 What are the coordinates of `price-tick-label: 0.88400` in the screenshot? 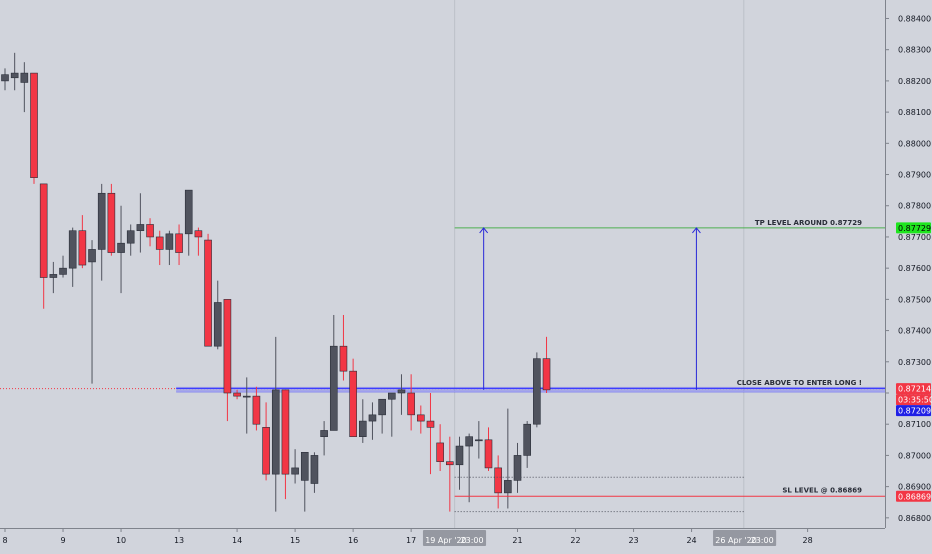 It's located at (914, 18).